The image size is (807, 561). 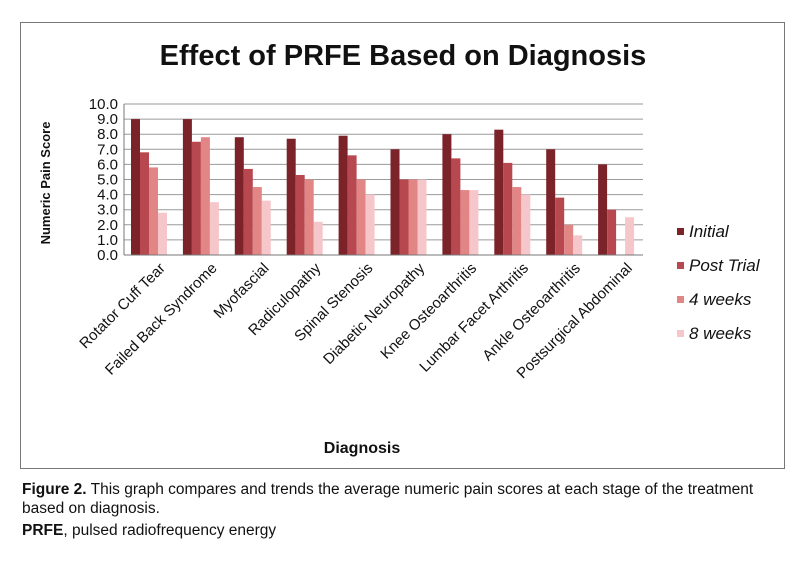 What do you see at coordinates (362, 448) in the screenshot?
I see `x-axis-label: Diagnosis` at bounding box center [362, 448].